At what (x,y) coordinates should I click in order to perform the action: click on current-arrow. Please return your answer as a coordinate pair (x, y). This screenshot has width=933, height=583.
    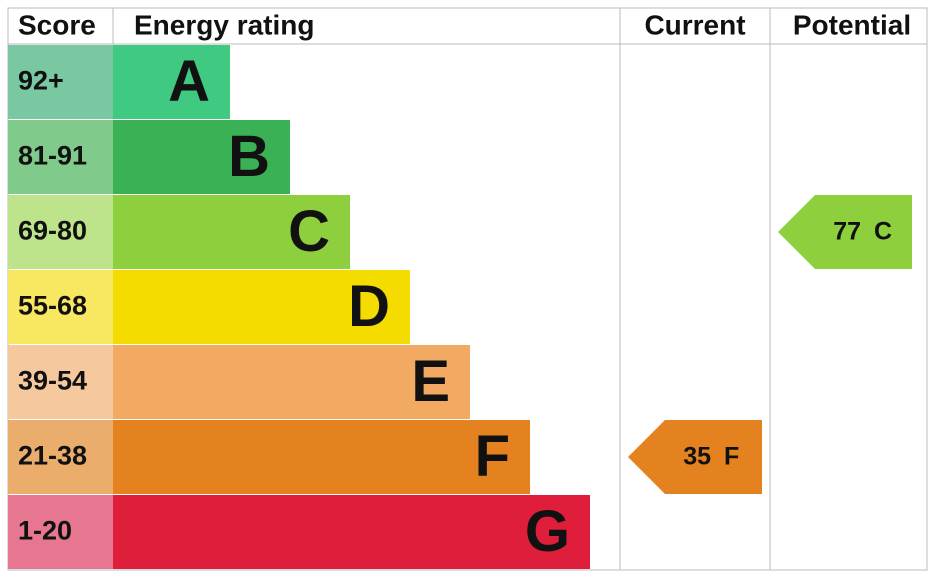
    Looking at the image, I should click on (695, 457).